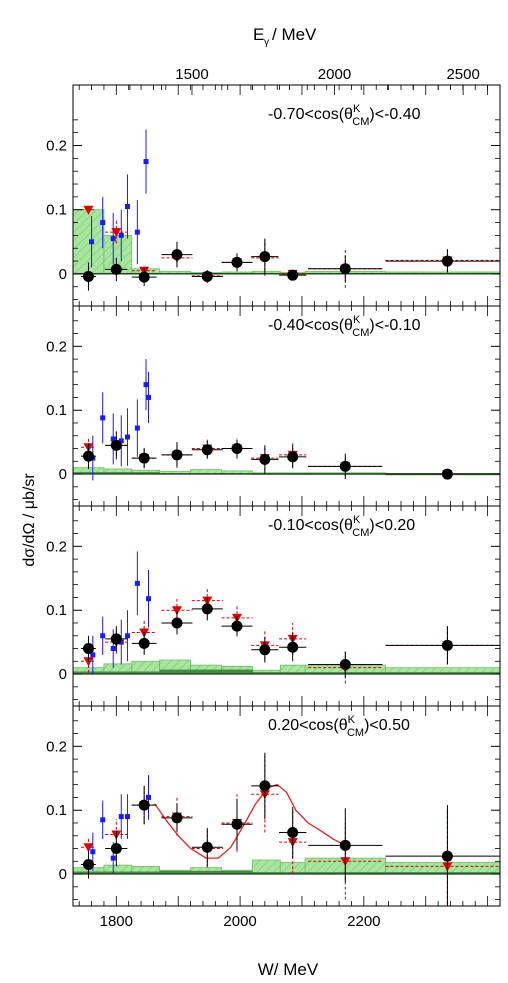 The image size is (508, 983). What do you see at coordinates (294, 34) in the screenshot?
I see `top-axis-label-unit: / MeV` at bounding box center [294, 34].